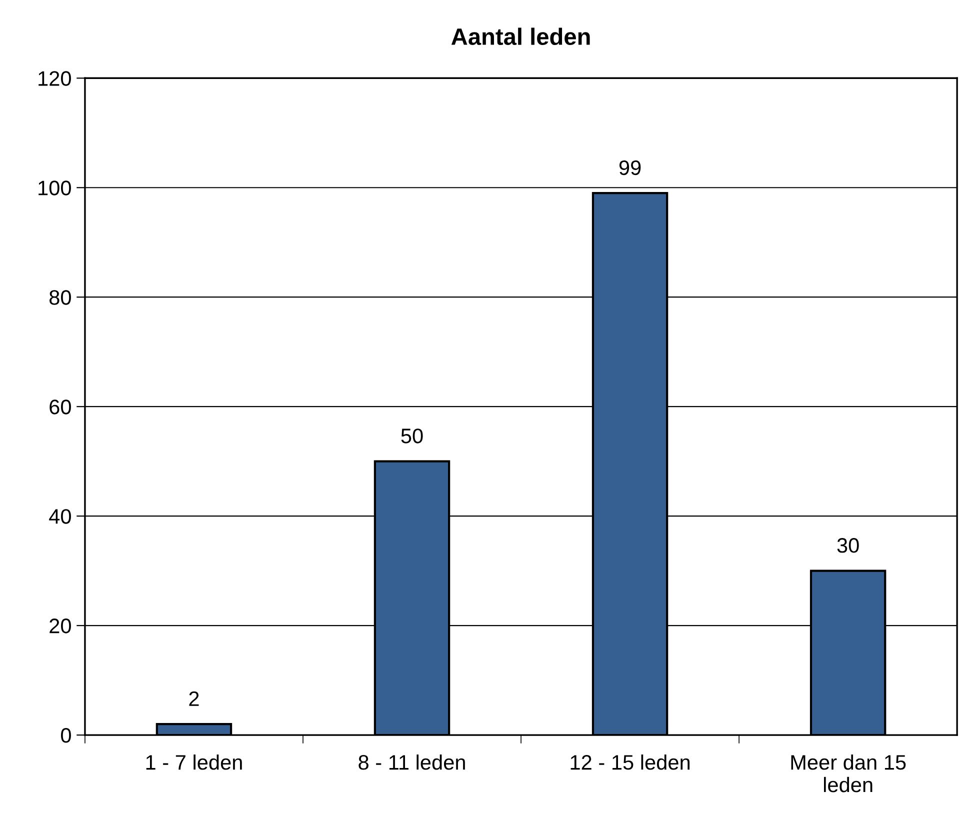 The height and width of the screenshot is (814, 959). What do you see at coordinates (194, 698) in the screenshot?
I see `data-label: 2` at bounding box center [194, 698].